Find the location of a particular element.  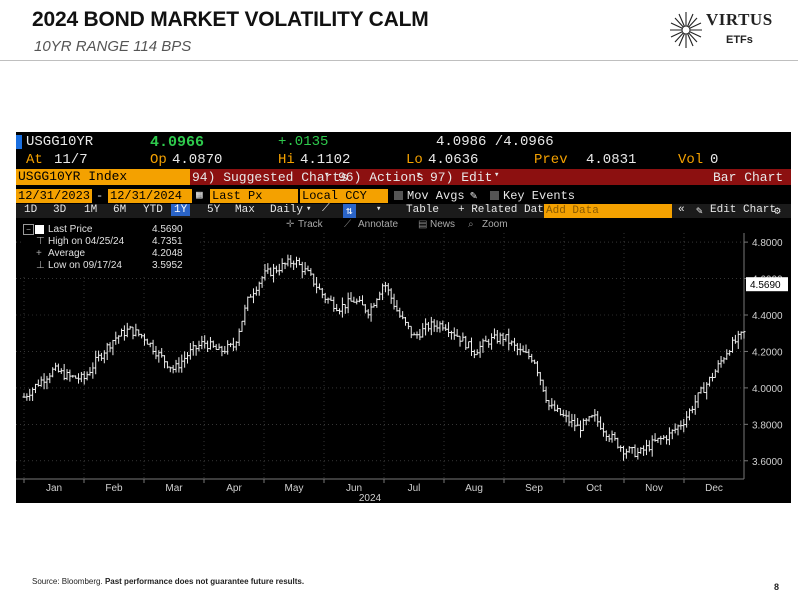

sort-chevron-icon: ▾ is located at coordinates (379, 209).